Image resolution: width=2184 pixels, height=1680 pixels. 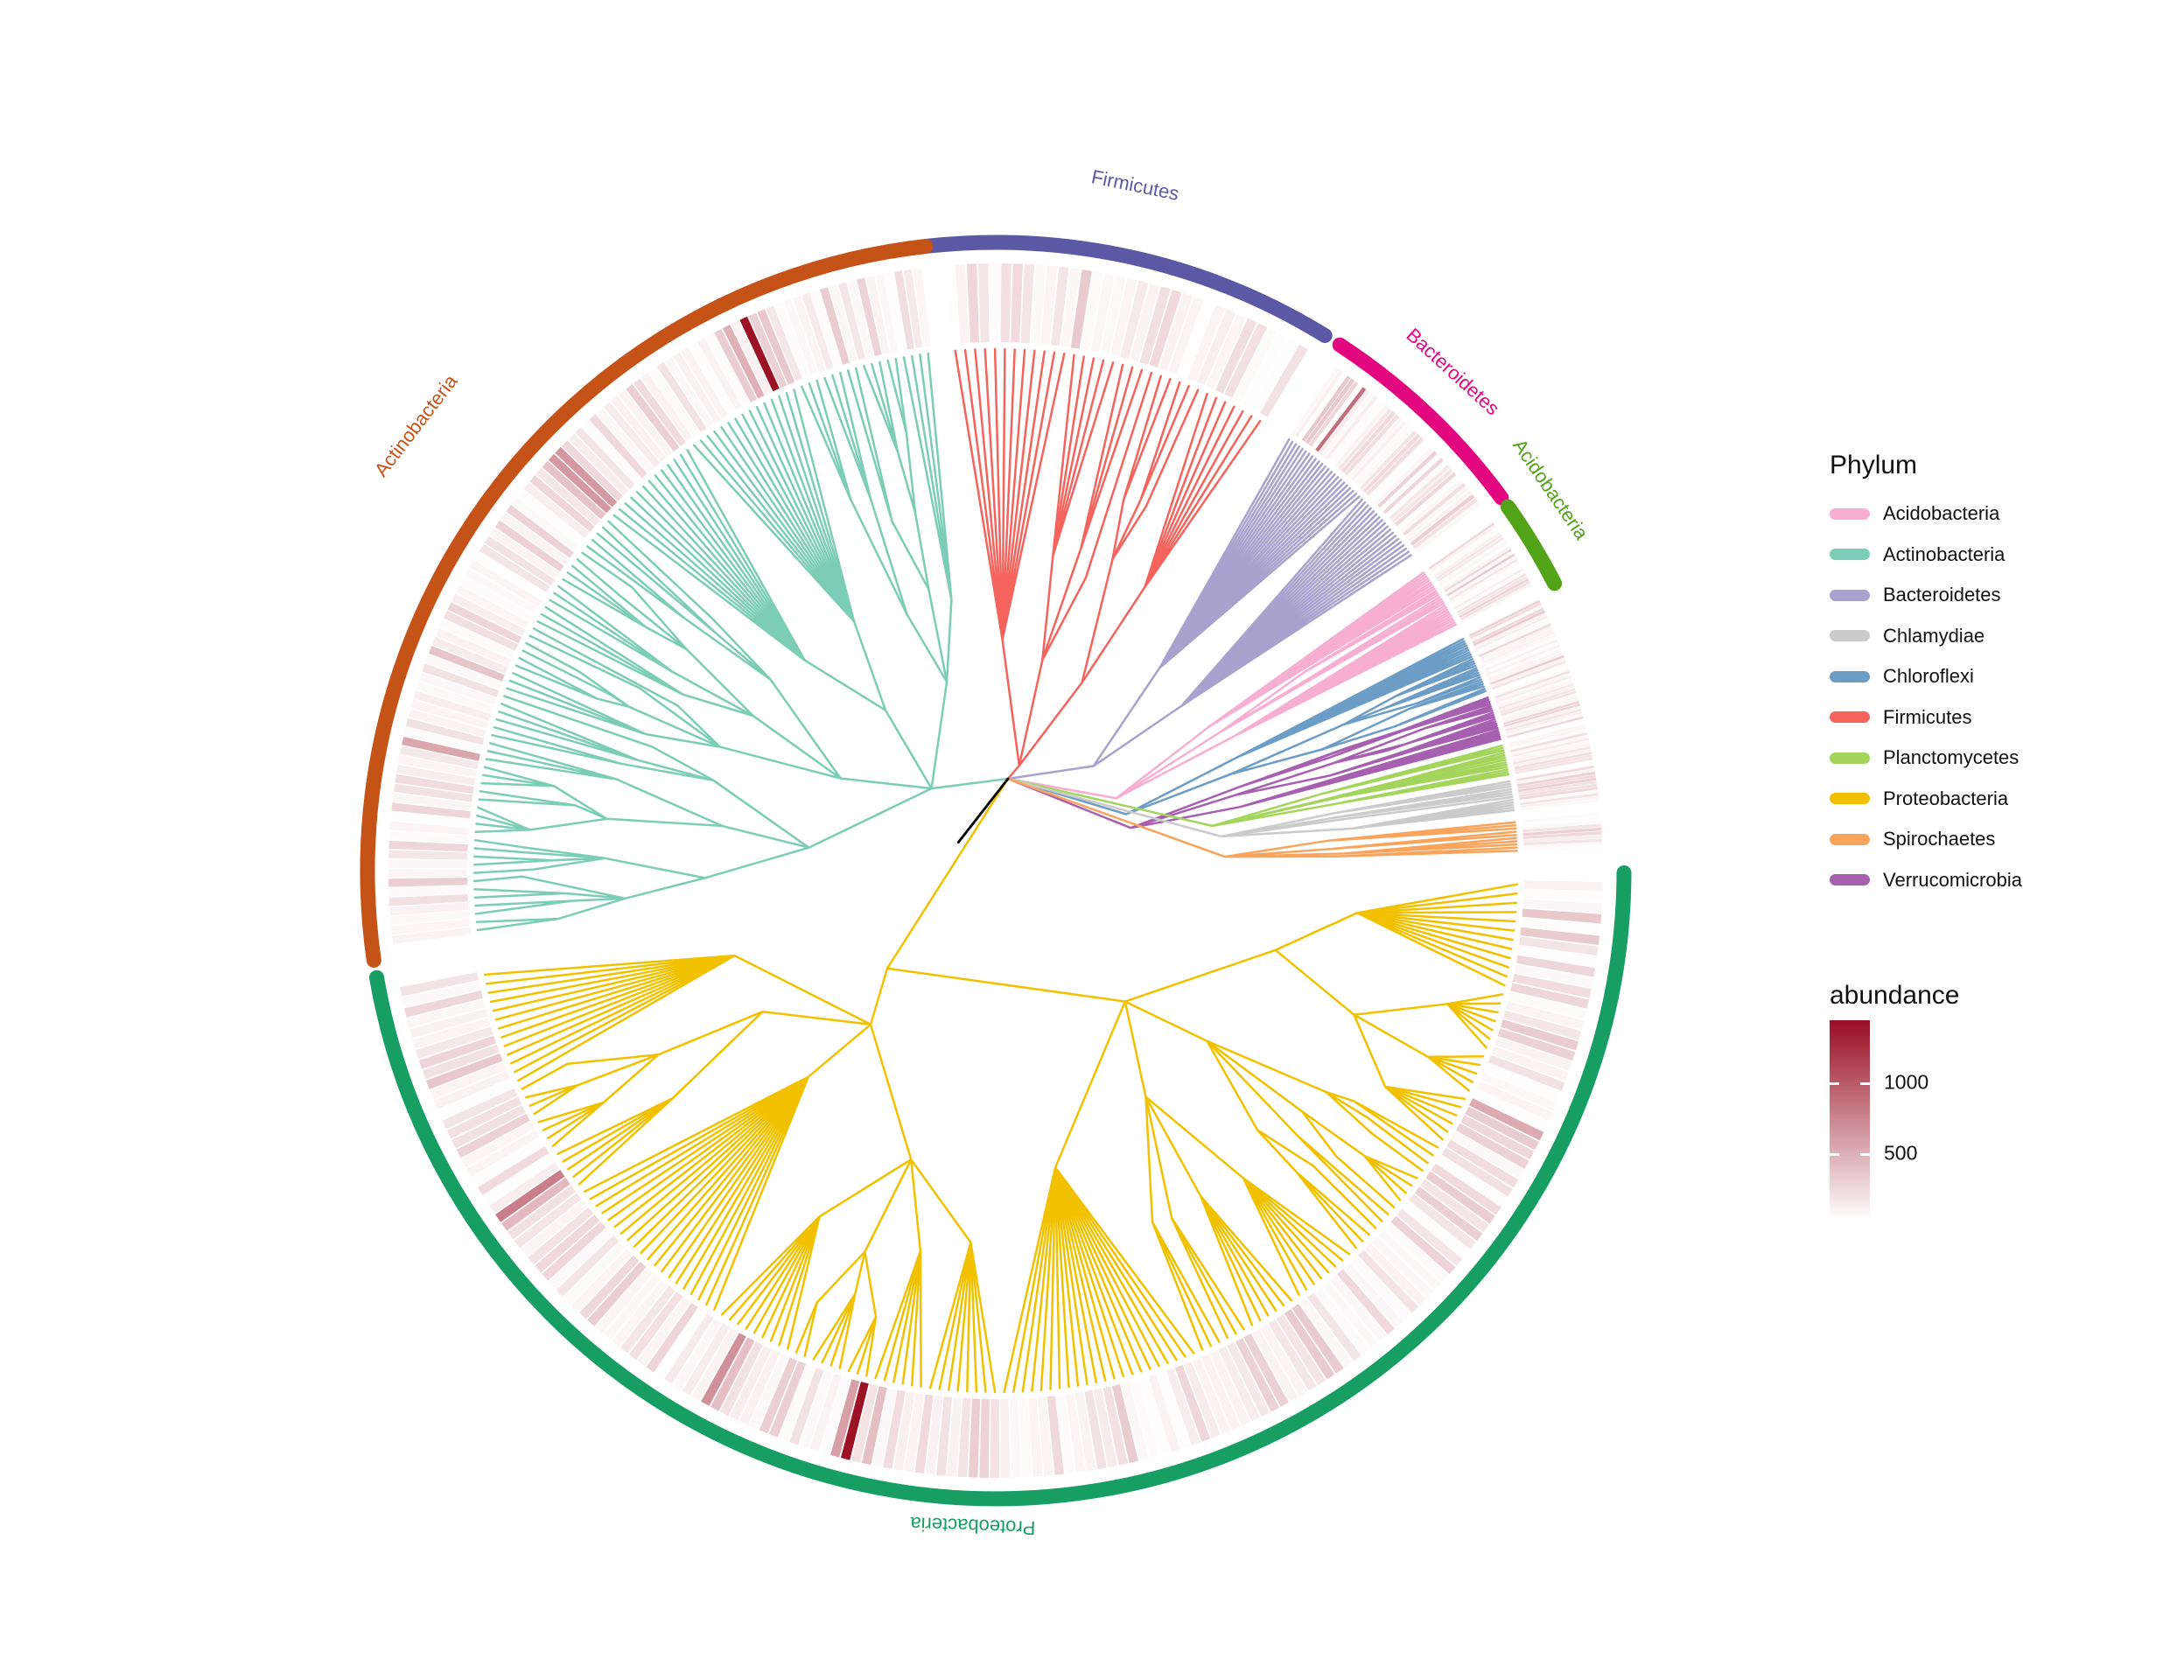 I want to click on tree-clade-spirochaetes, so click(x=1262, y=817).